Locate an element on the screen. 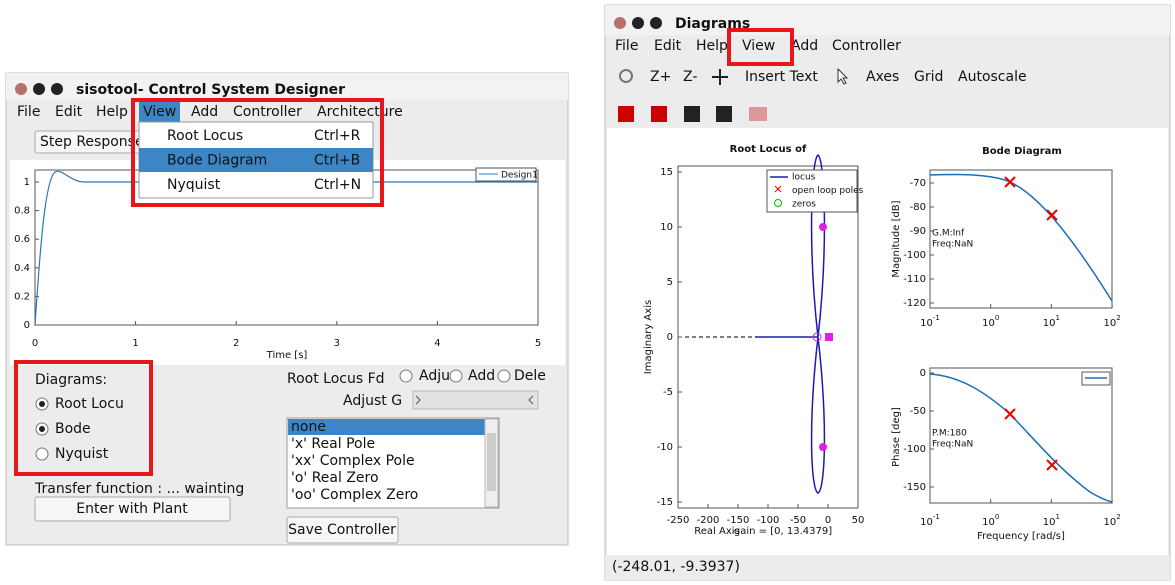 This screenshot has width=1175, height=585. radio-label: Bode is located at coordinates (73, 429).